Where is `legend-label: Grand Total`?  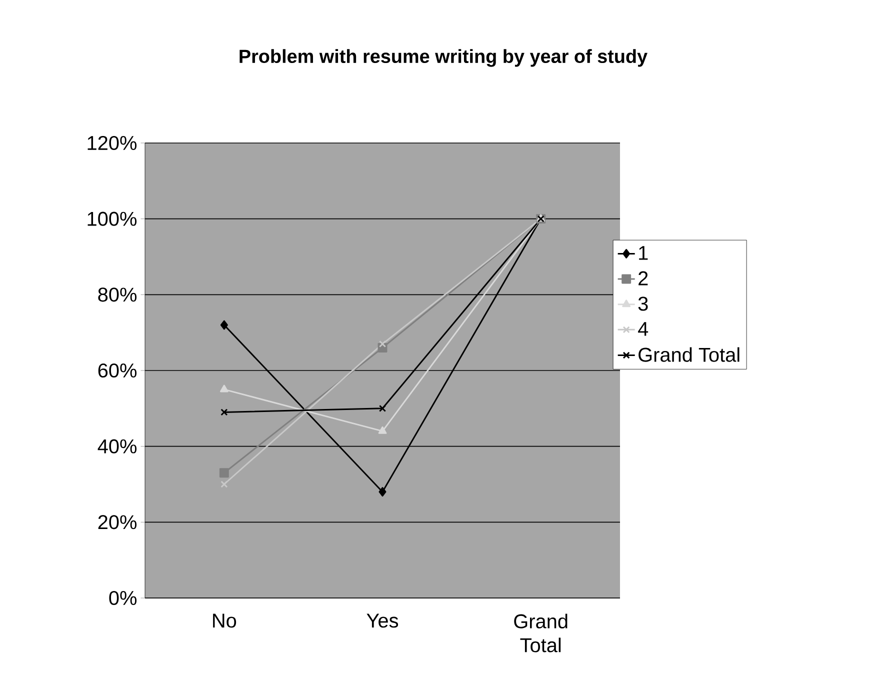 legend-label: Grand Total is located at coordinates (689, 354).